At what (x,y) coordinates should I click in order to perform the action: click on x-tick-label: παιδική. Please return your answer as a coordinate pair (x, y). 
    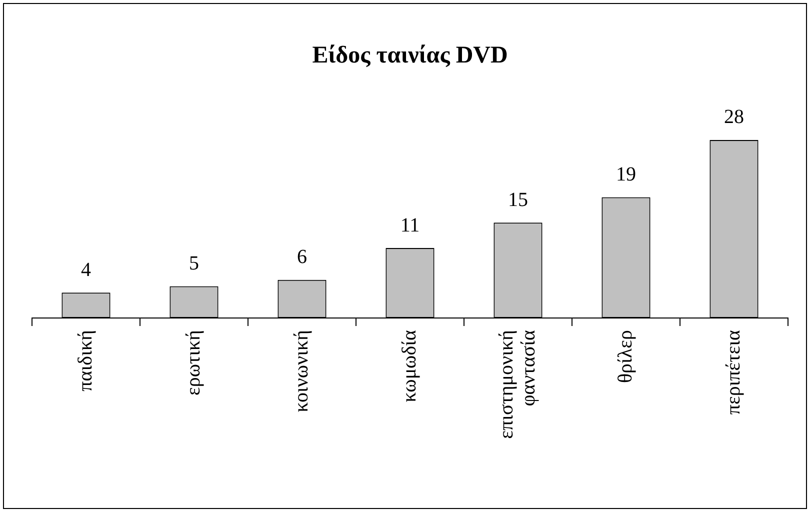
    Looking at the image, I should click on (85, 361).